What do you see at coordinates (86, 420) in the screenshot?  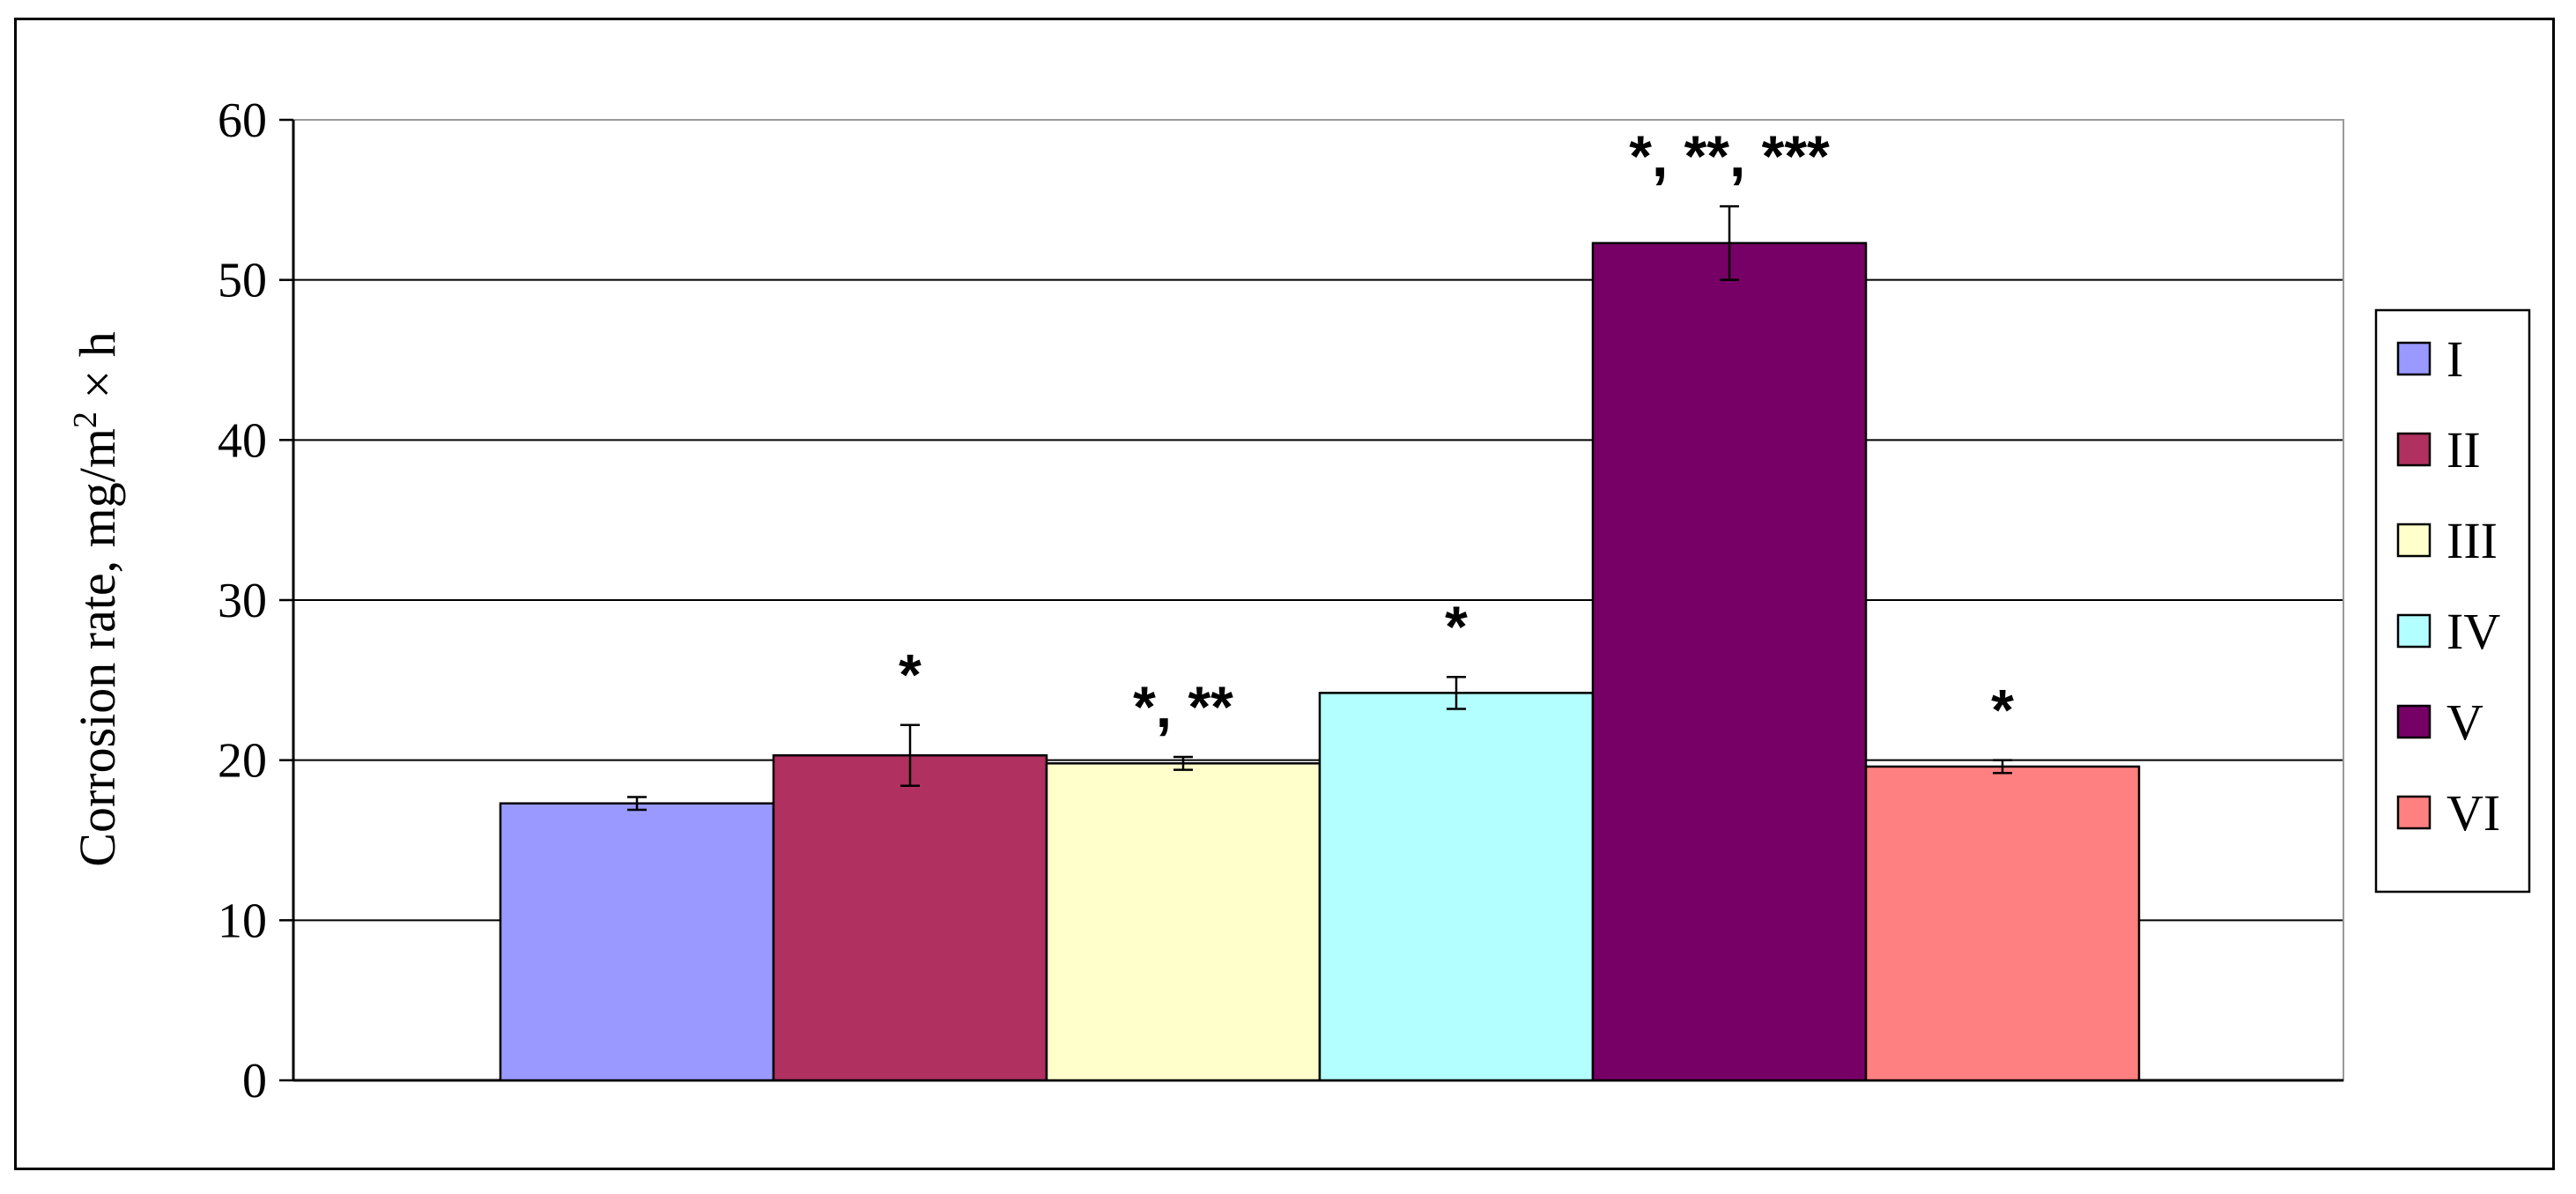 I see `y-axis-title-exponent: 2` at bounding box center [86, 420].